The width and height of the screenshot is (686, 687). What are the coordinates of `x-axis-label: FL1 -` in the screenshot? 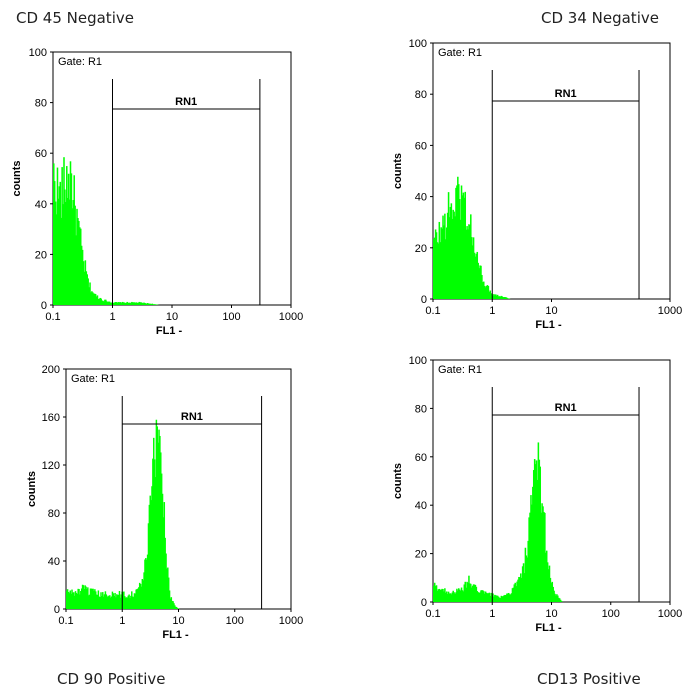 It's located at (548, 325).